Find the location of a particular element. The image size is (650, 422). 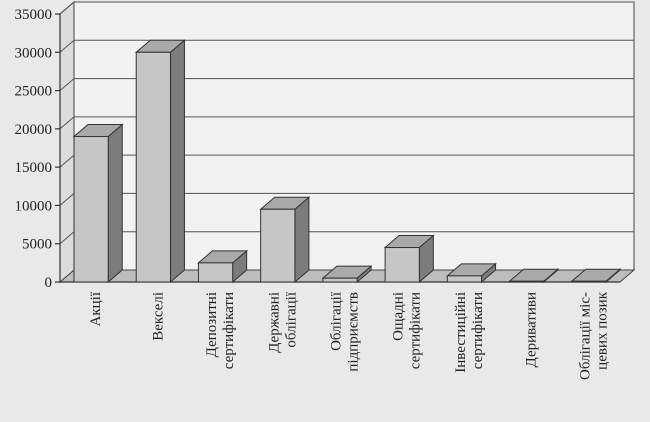

x-tick-label-line: Облігації is located at coordinates (337, 321).